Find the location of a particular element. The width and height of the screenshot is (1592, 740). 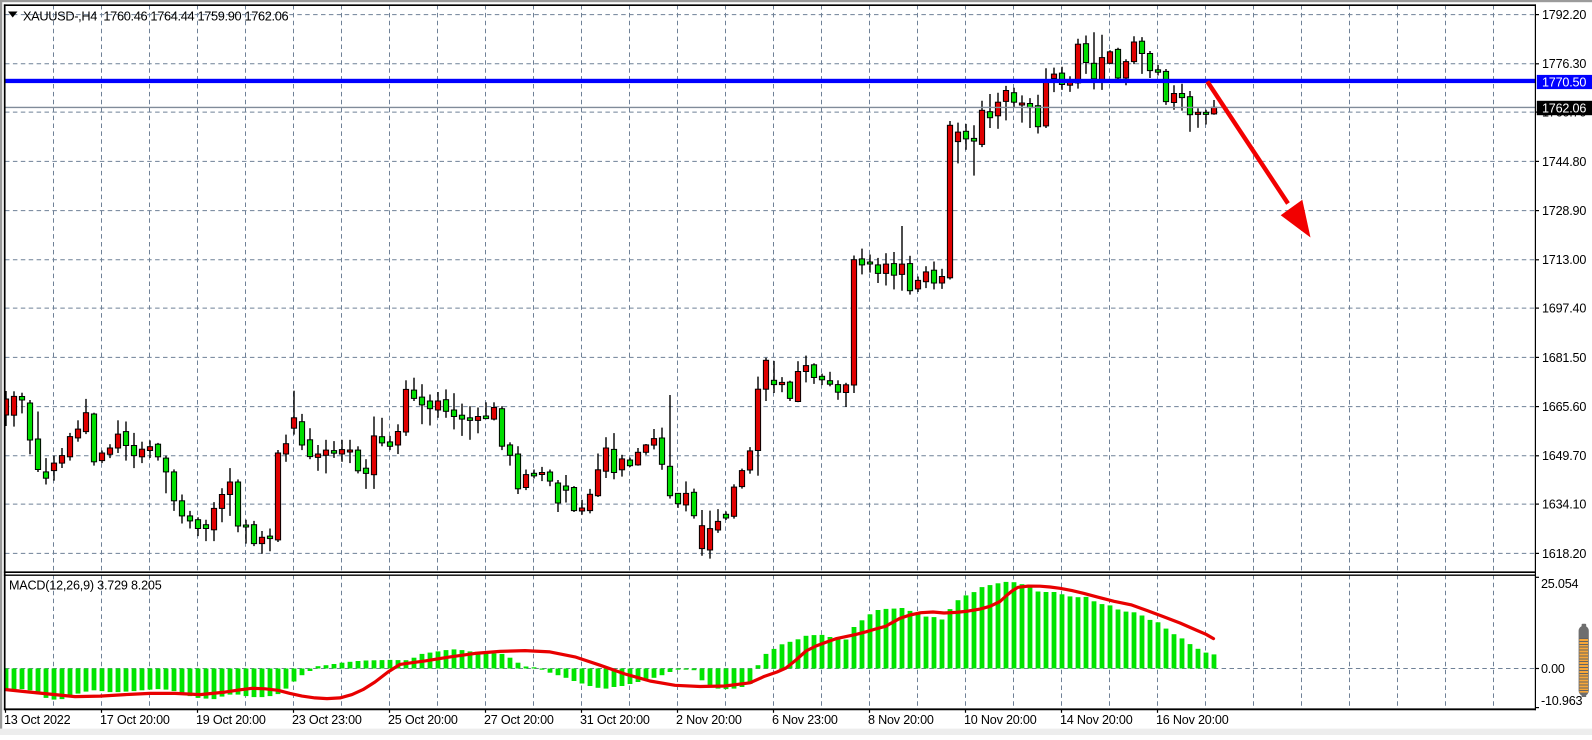

svg-text: 13 Oct 2022 is located at coordinates (37, 720).